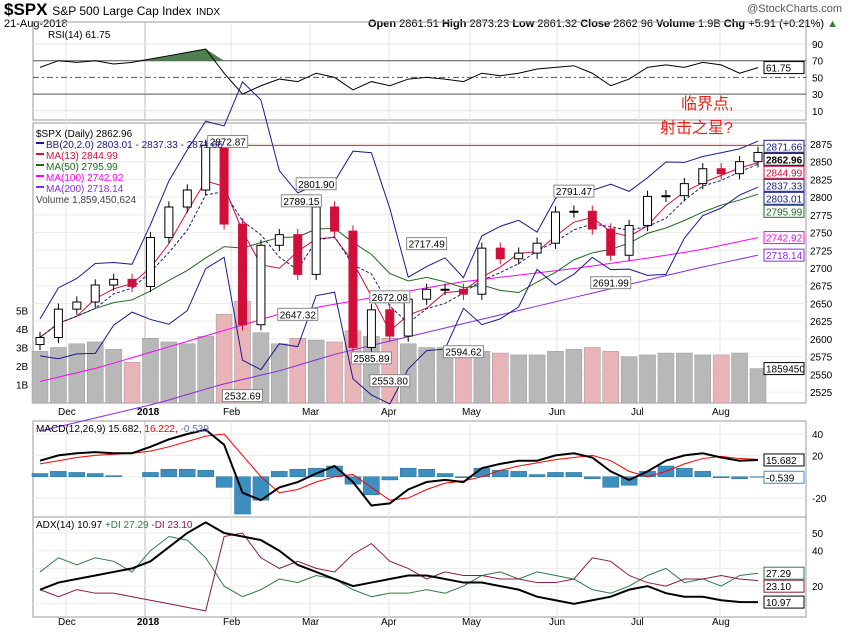  What do you see at coordinates (785, 370) in the screenshot?
I see `volume-value-label: 1859450` at bounding box center [785, 370].